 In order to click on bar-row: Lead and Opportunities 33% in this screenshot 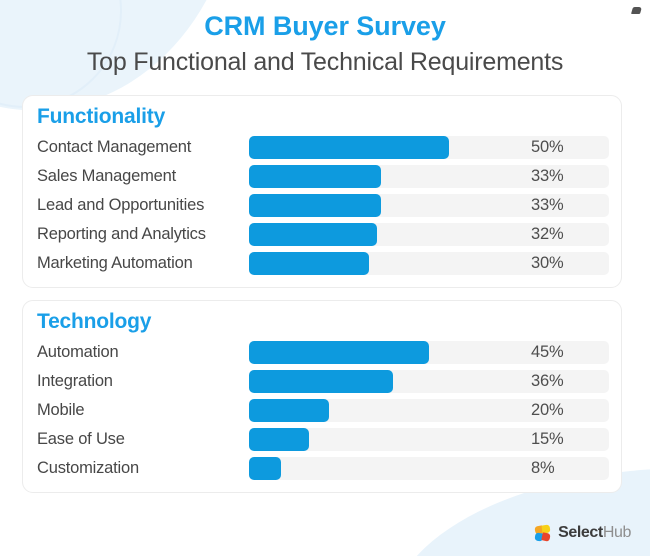, I will do `click(323, 205)`.